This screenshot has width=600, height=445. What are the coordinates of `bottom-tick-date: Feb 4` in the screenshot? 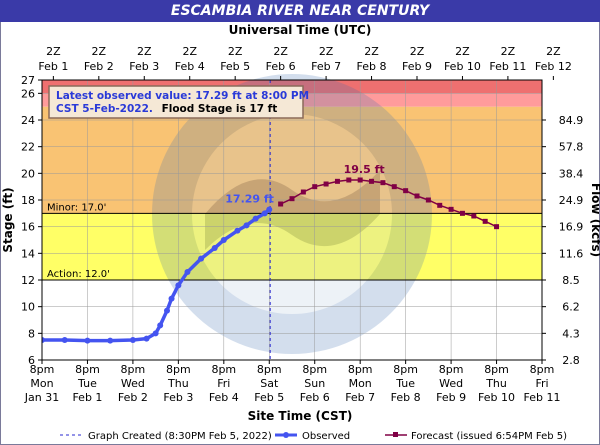 It's located at (224, 397).